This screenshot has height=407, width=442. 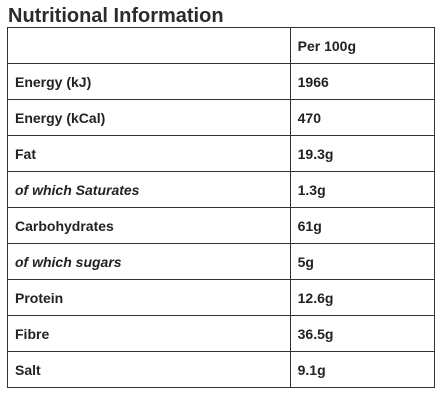 I want to click on table-row: Fat 19.3g, so click(x=221, y=153).